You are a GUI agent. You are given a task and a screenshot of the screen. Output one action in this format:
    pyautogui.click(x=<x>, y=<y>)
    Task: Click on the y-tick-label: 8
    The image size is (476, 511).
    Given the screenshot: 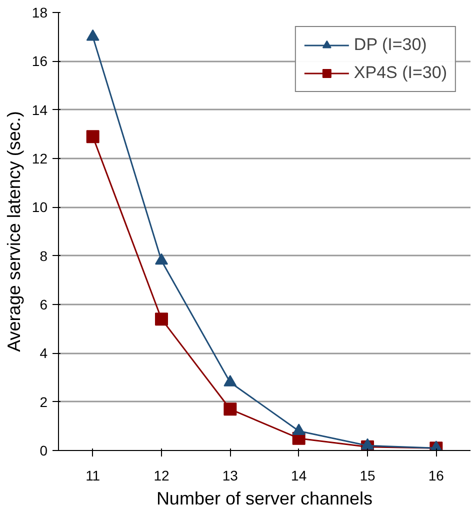 What is the action you would take?
    pyautogui.click(x=44, y=256)
    